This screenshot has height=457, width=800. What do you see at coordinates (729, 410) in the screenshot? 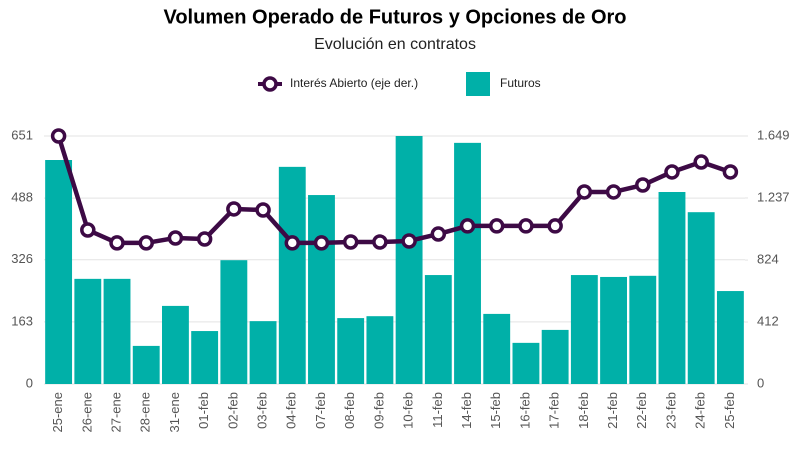
I see `x-tick-label: 25-feb` at bounding box center [729, 410].